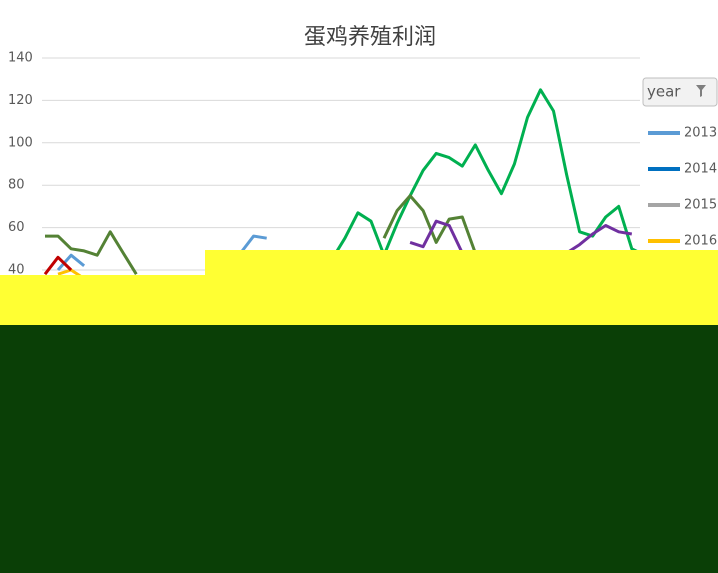  What do you see at coordinates (664, 92) in the screenshot?
I see `legend-title: year` at bounding box center [664, 92].